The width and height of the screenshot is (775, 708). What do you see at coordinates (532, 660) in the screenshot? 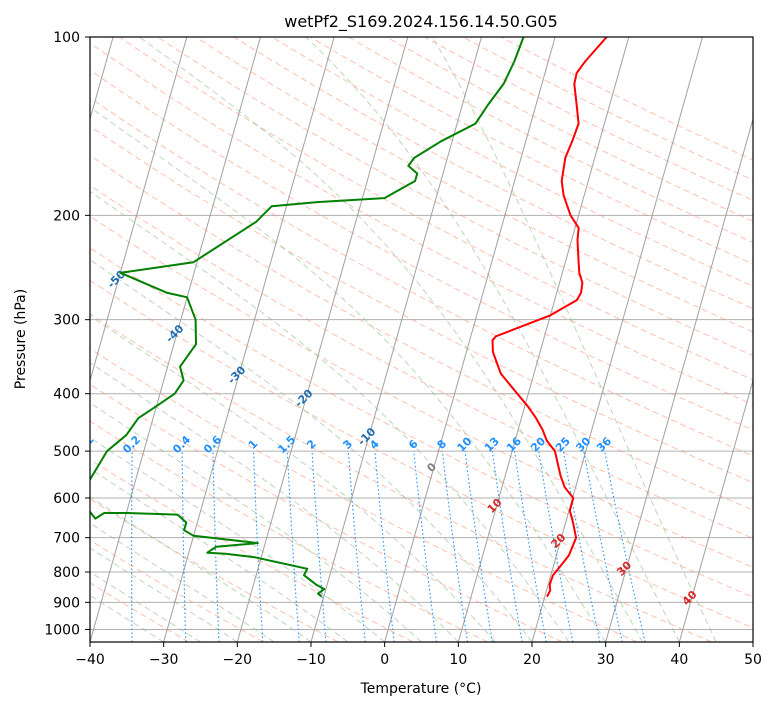
I see `x-tick-label: 20` at bounding box center [532, 660].